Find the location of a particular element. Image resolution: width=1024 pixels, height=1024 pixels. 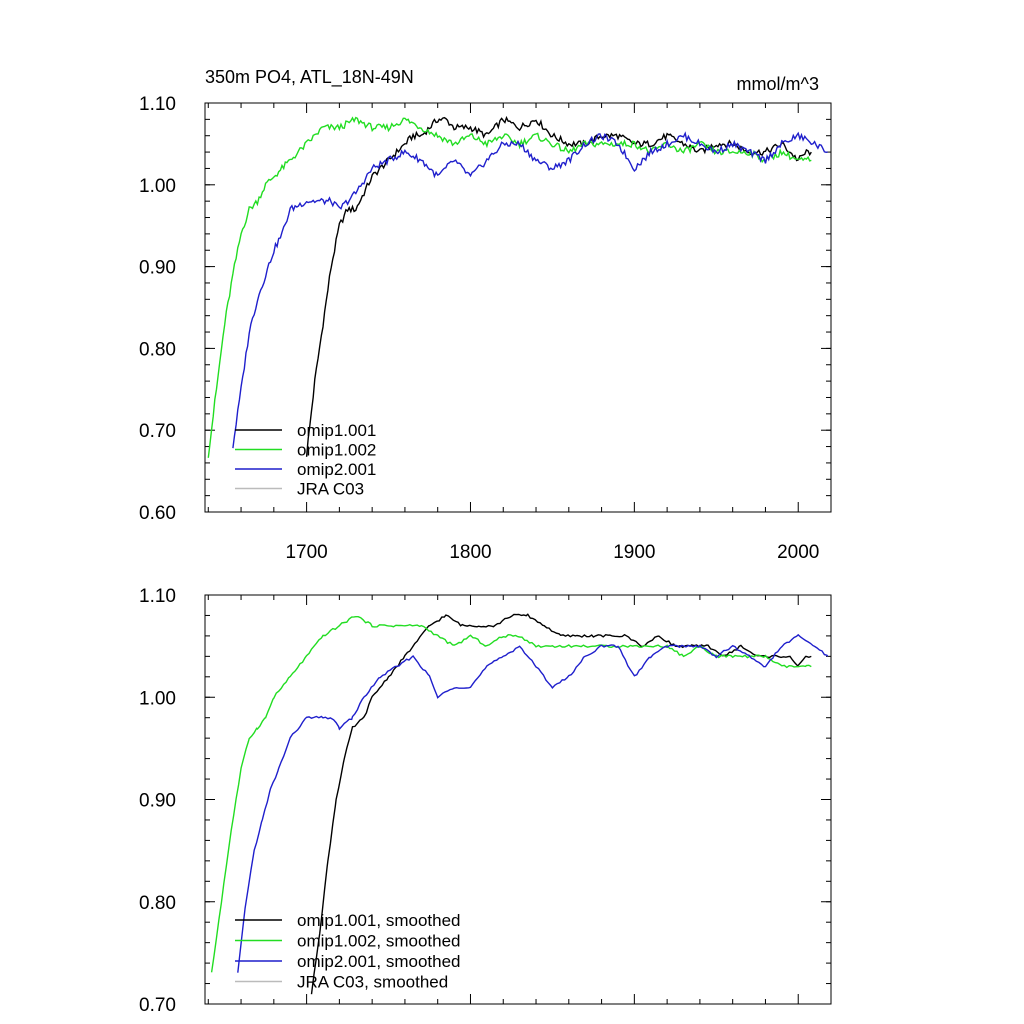

legend-label: omip2.001, smoothed is located at coordinates (379, 961).